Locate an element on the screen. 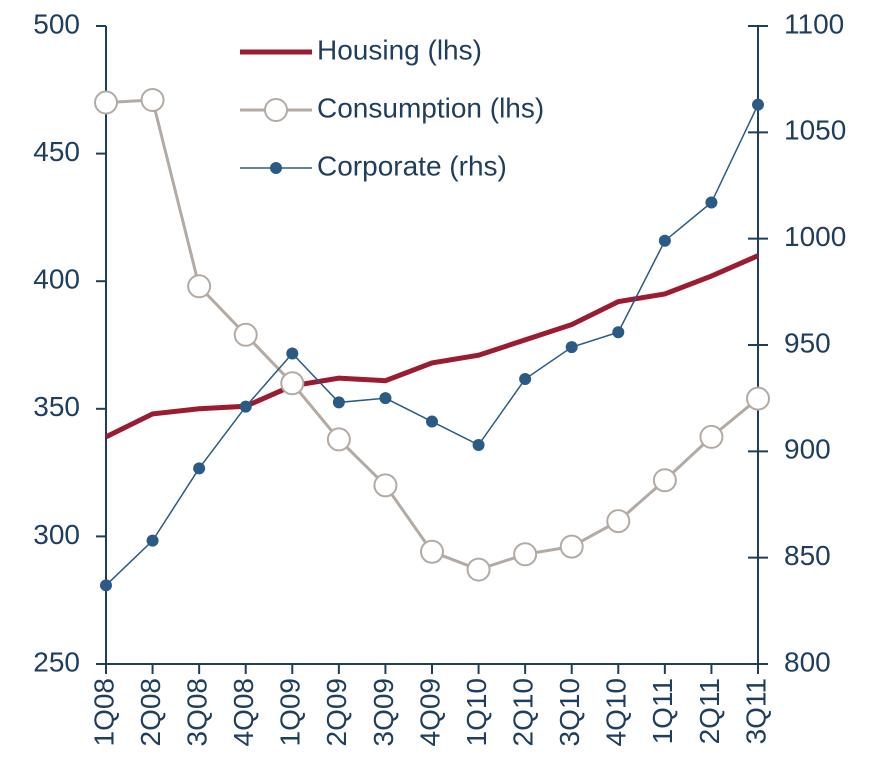  x-tick-label: 2Q08 is located at coordinates (150, 712).